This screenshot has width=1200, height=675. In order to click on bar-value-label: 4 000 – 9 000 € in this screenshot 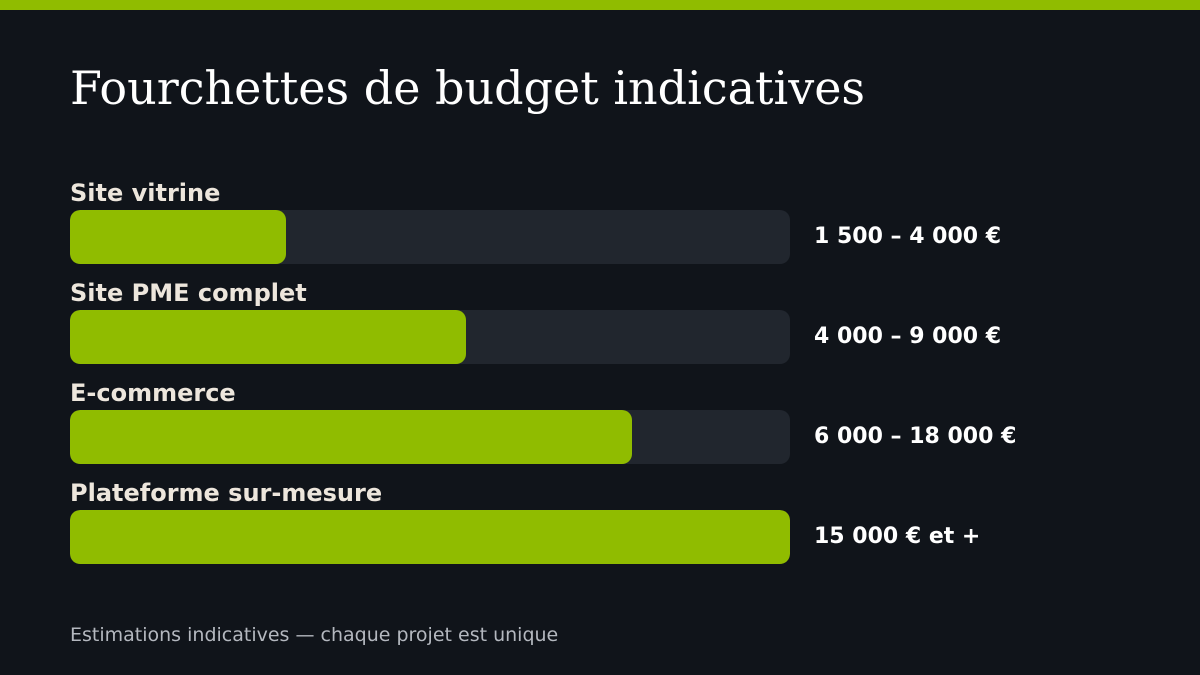, I will do `click(908, 336)`.